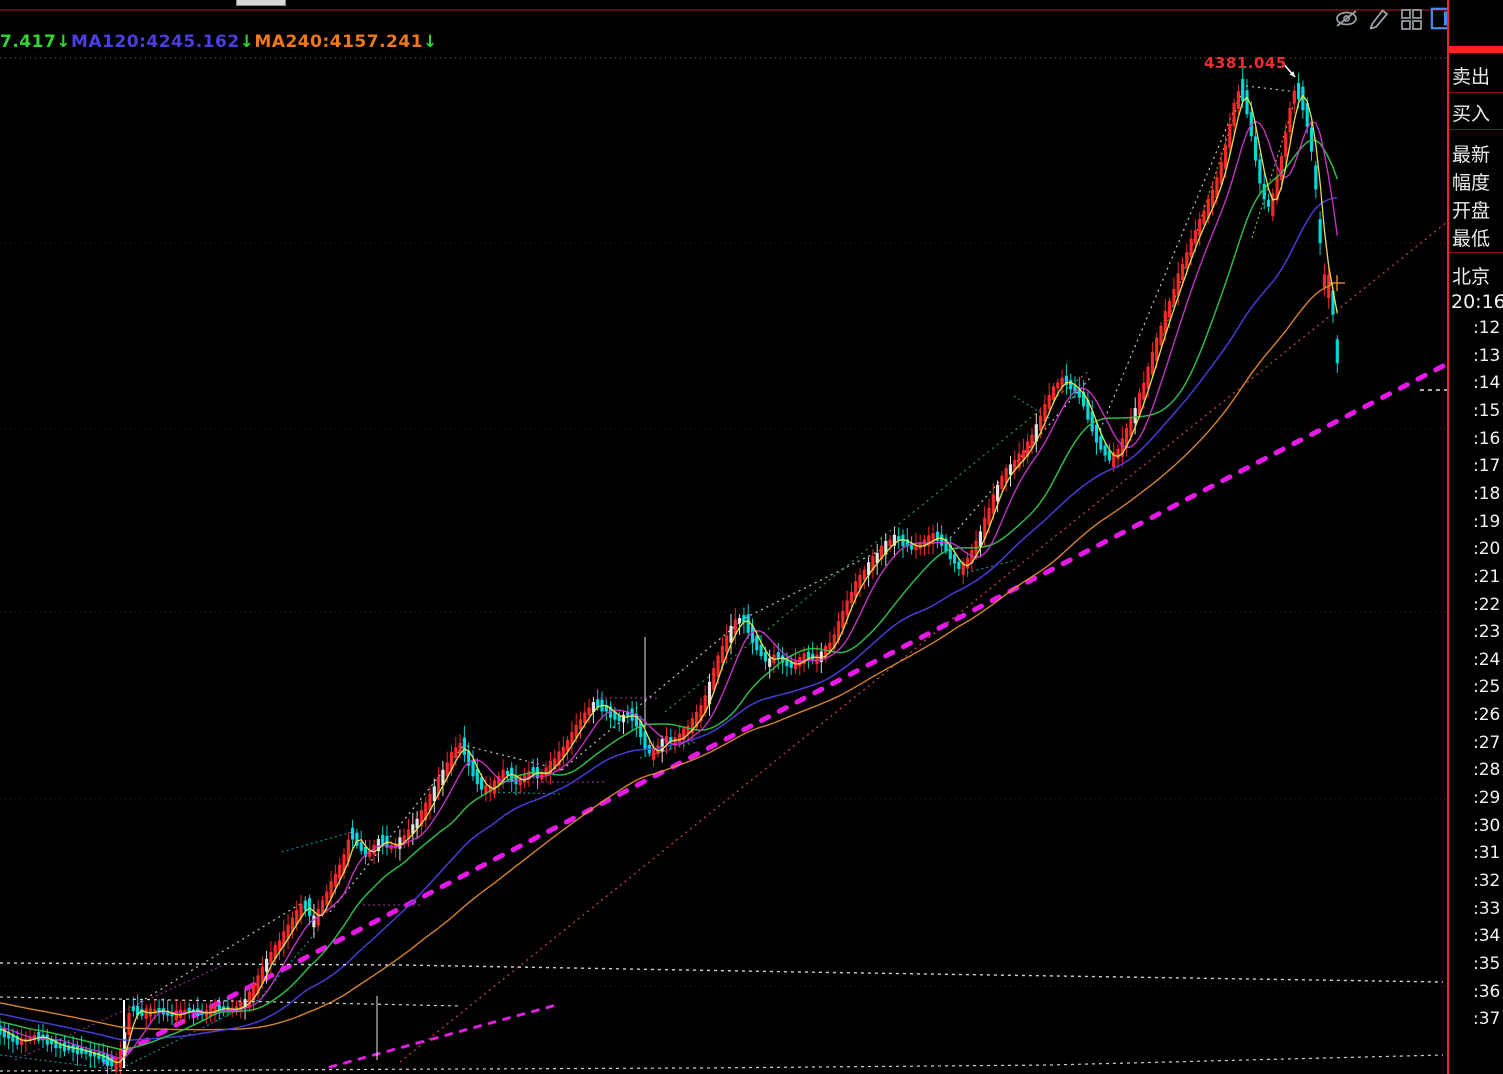 The height and width of the screenshot is (1074, 1503). What do you see at coordinates (1476, 49) in the screenshot?
I see `sidebar-red-bar` at bounding box center [1476, 49].